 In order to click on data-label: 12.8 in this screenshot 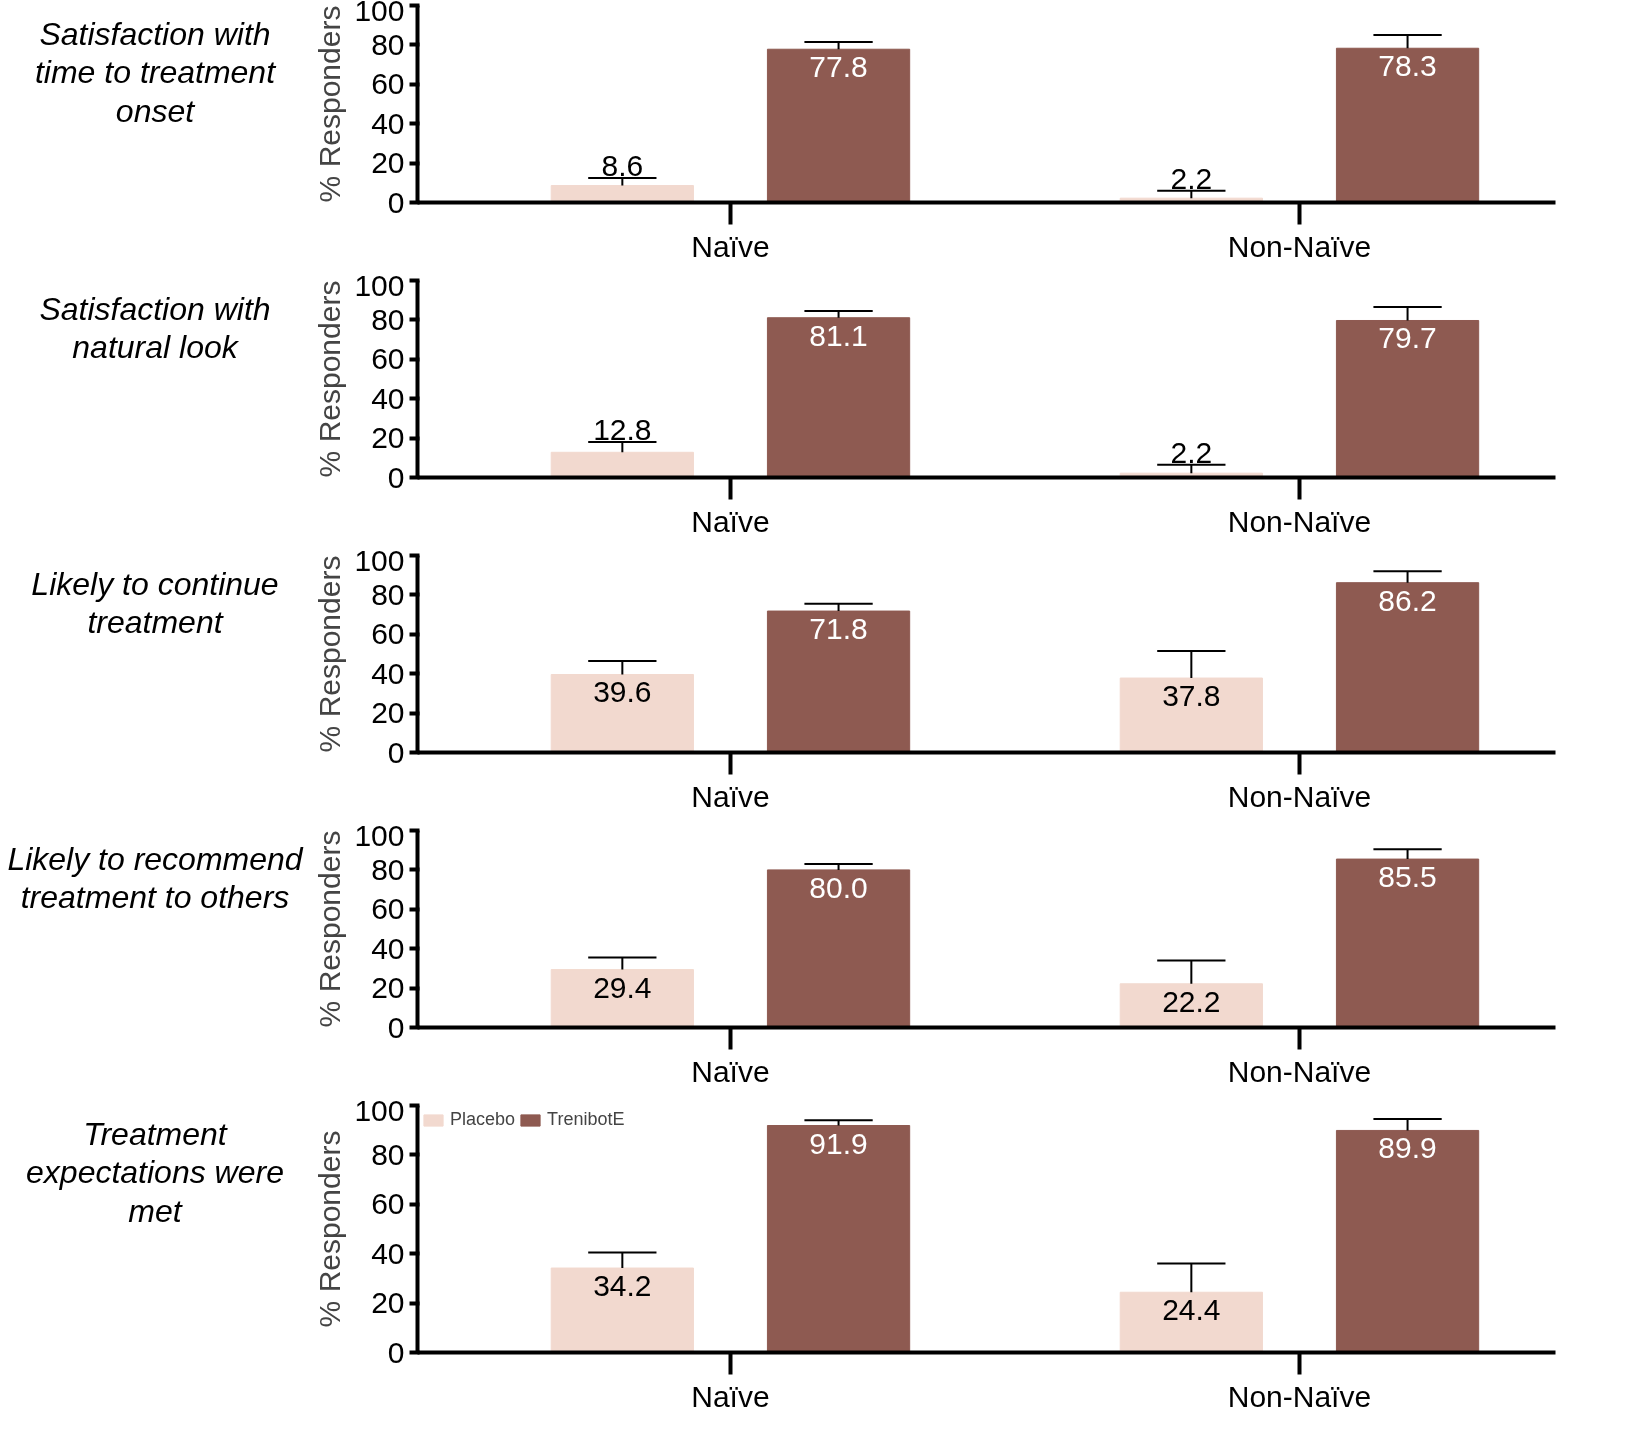, I will do `click(622, 430)`.